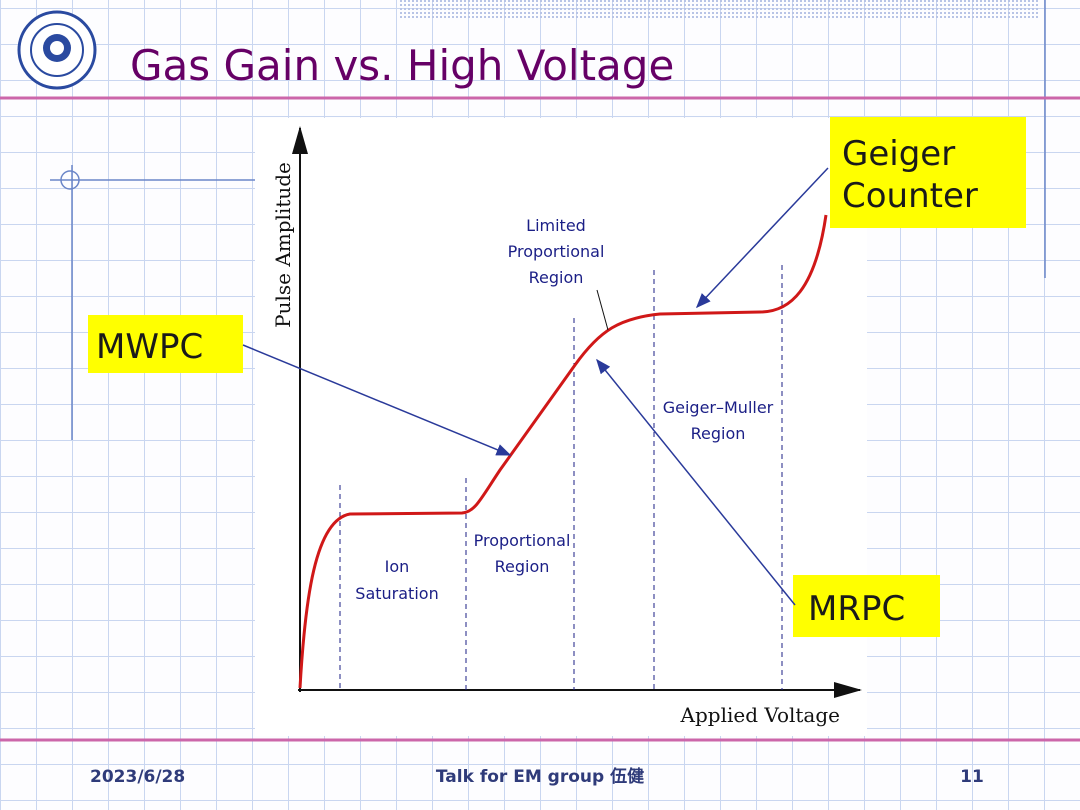  Describe the element at coordinates (556, 225) in the screenshot. I see `region-label: Limited` at that location.